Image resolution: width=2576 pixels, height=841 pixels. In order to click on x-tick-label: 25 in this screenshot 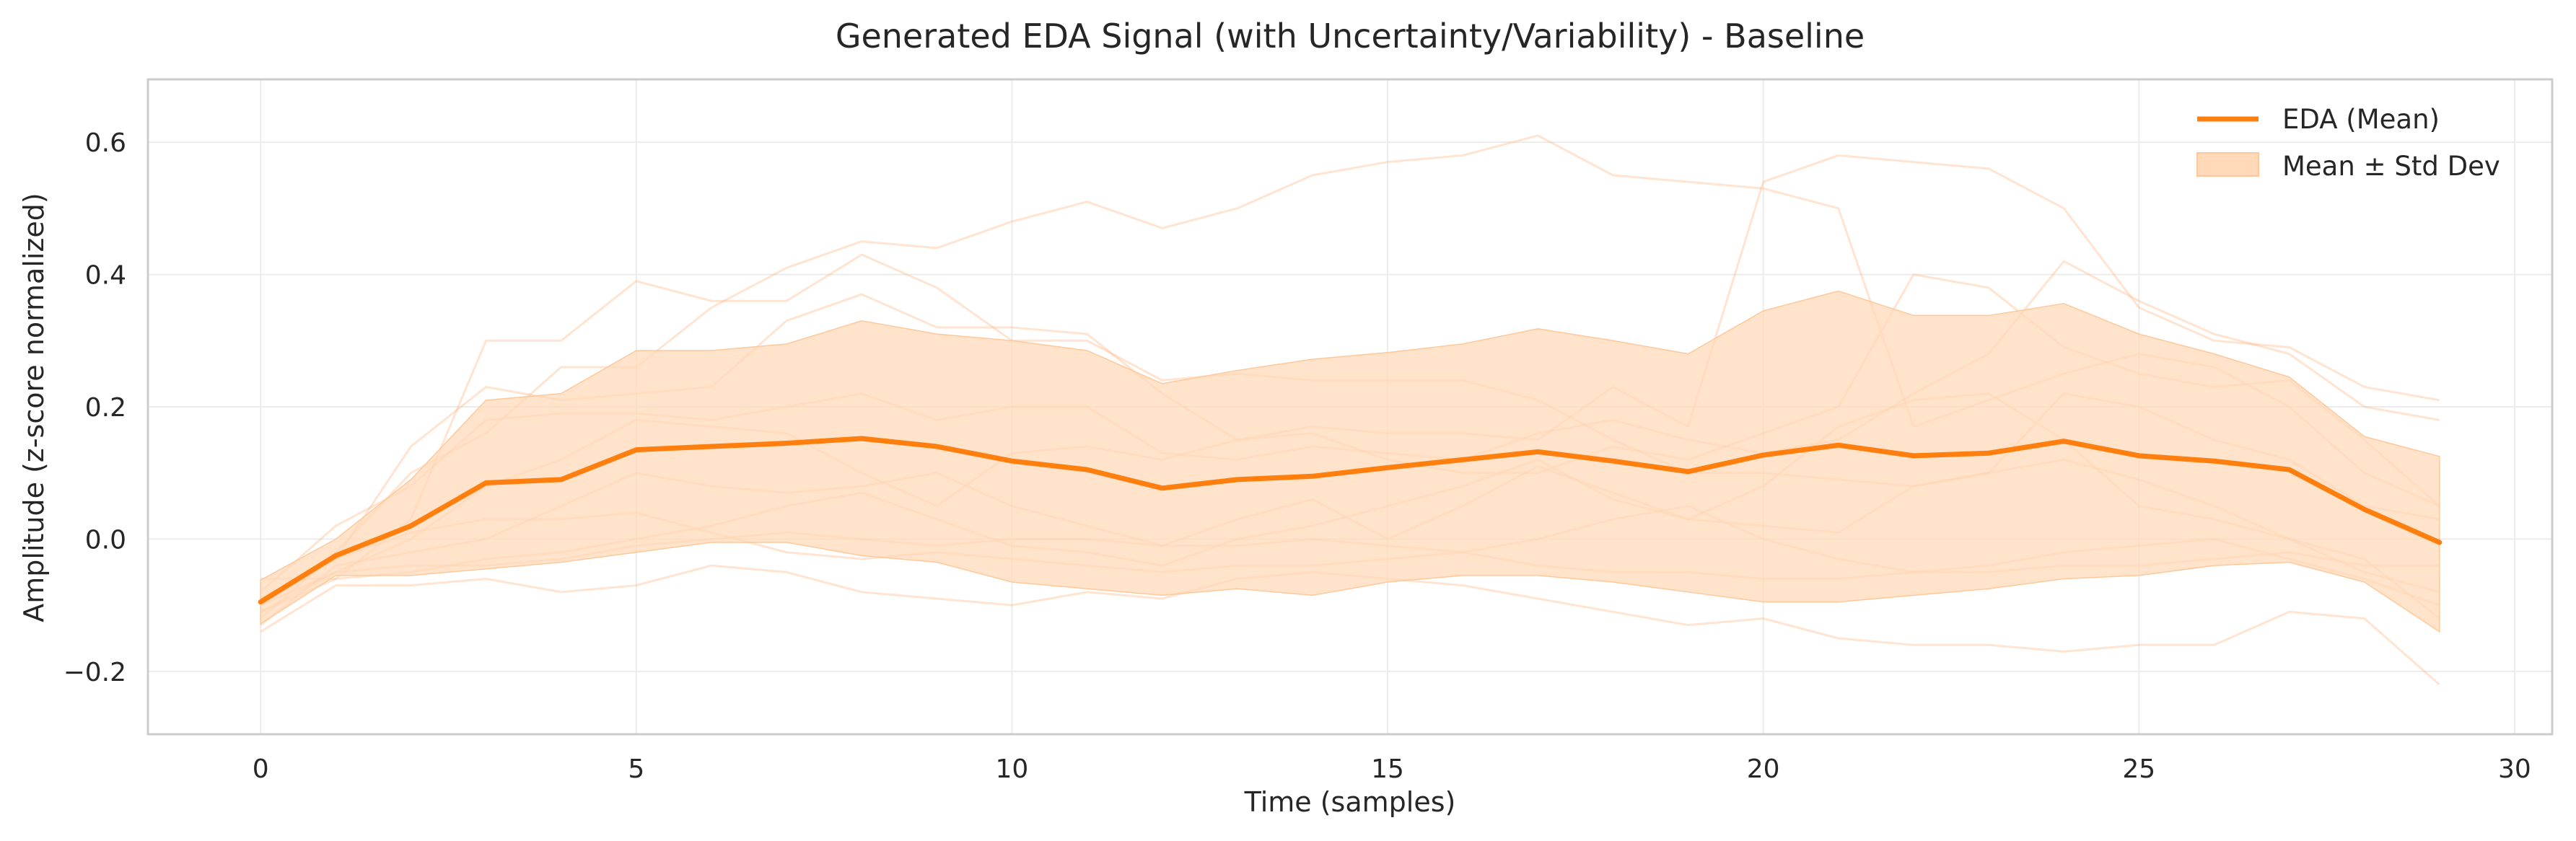, I will do `click(2138, 769)`.